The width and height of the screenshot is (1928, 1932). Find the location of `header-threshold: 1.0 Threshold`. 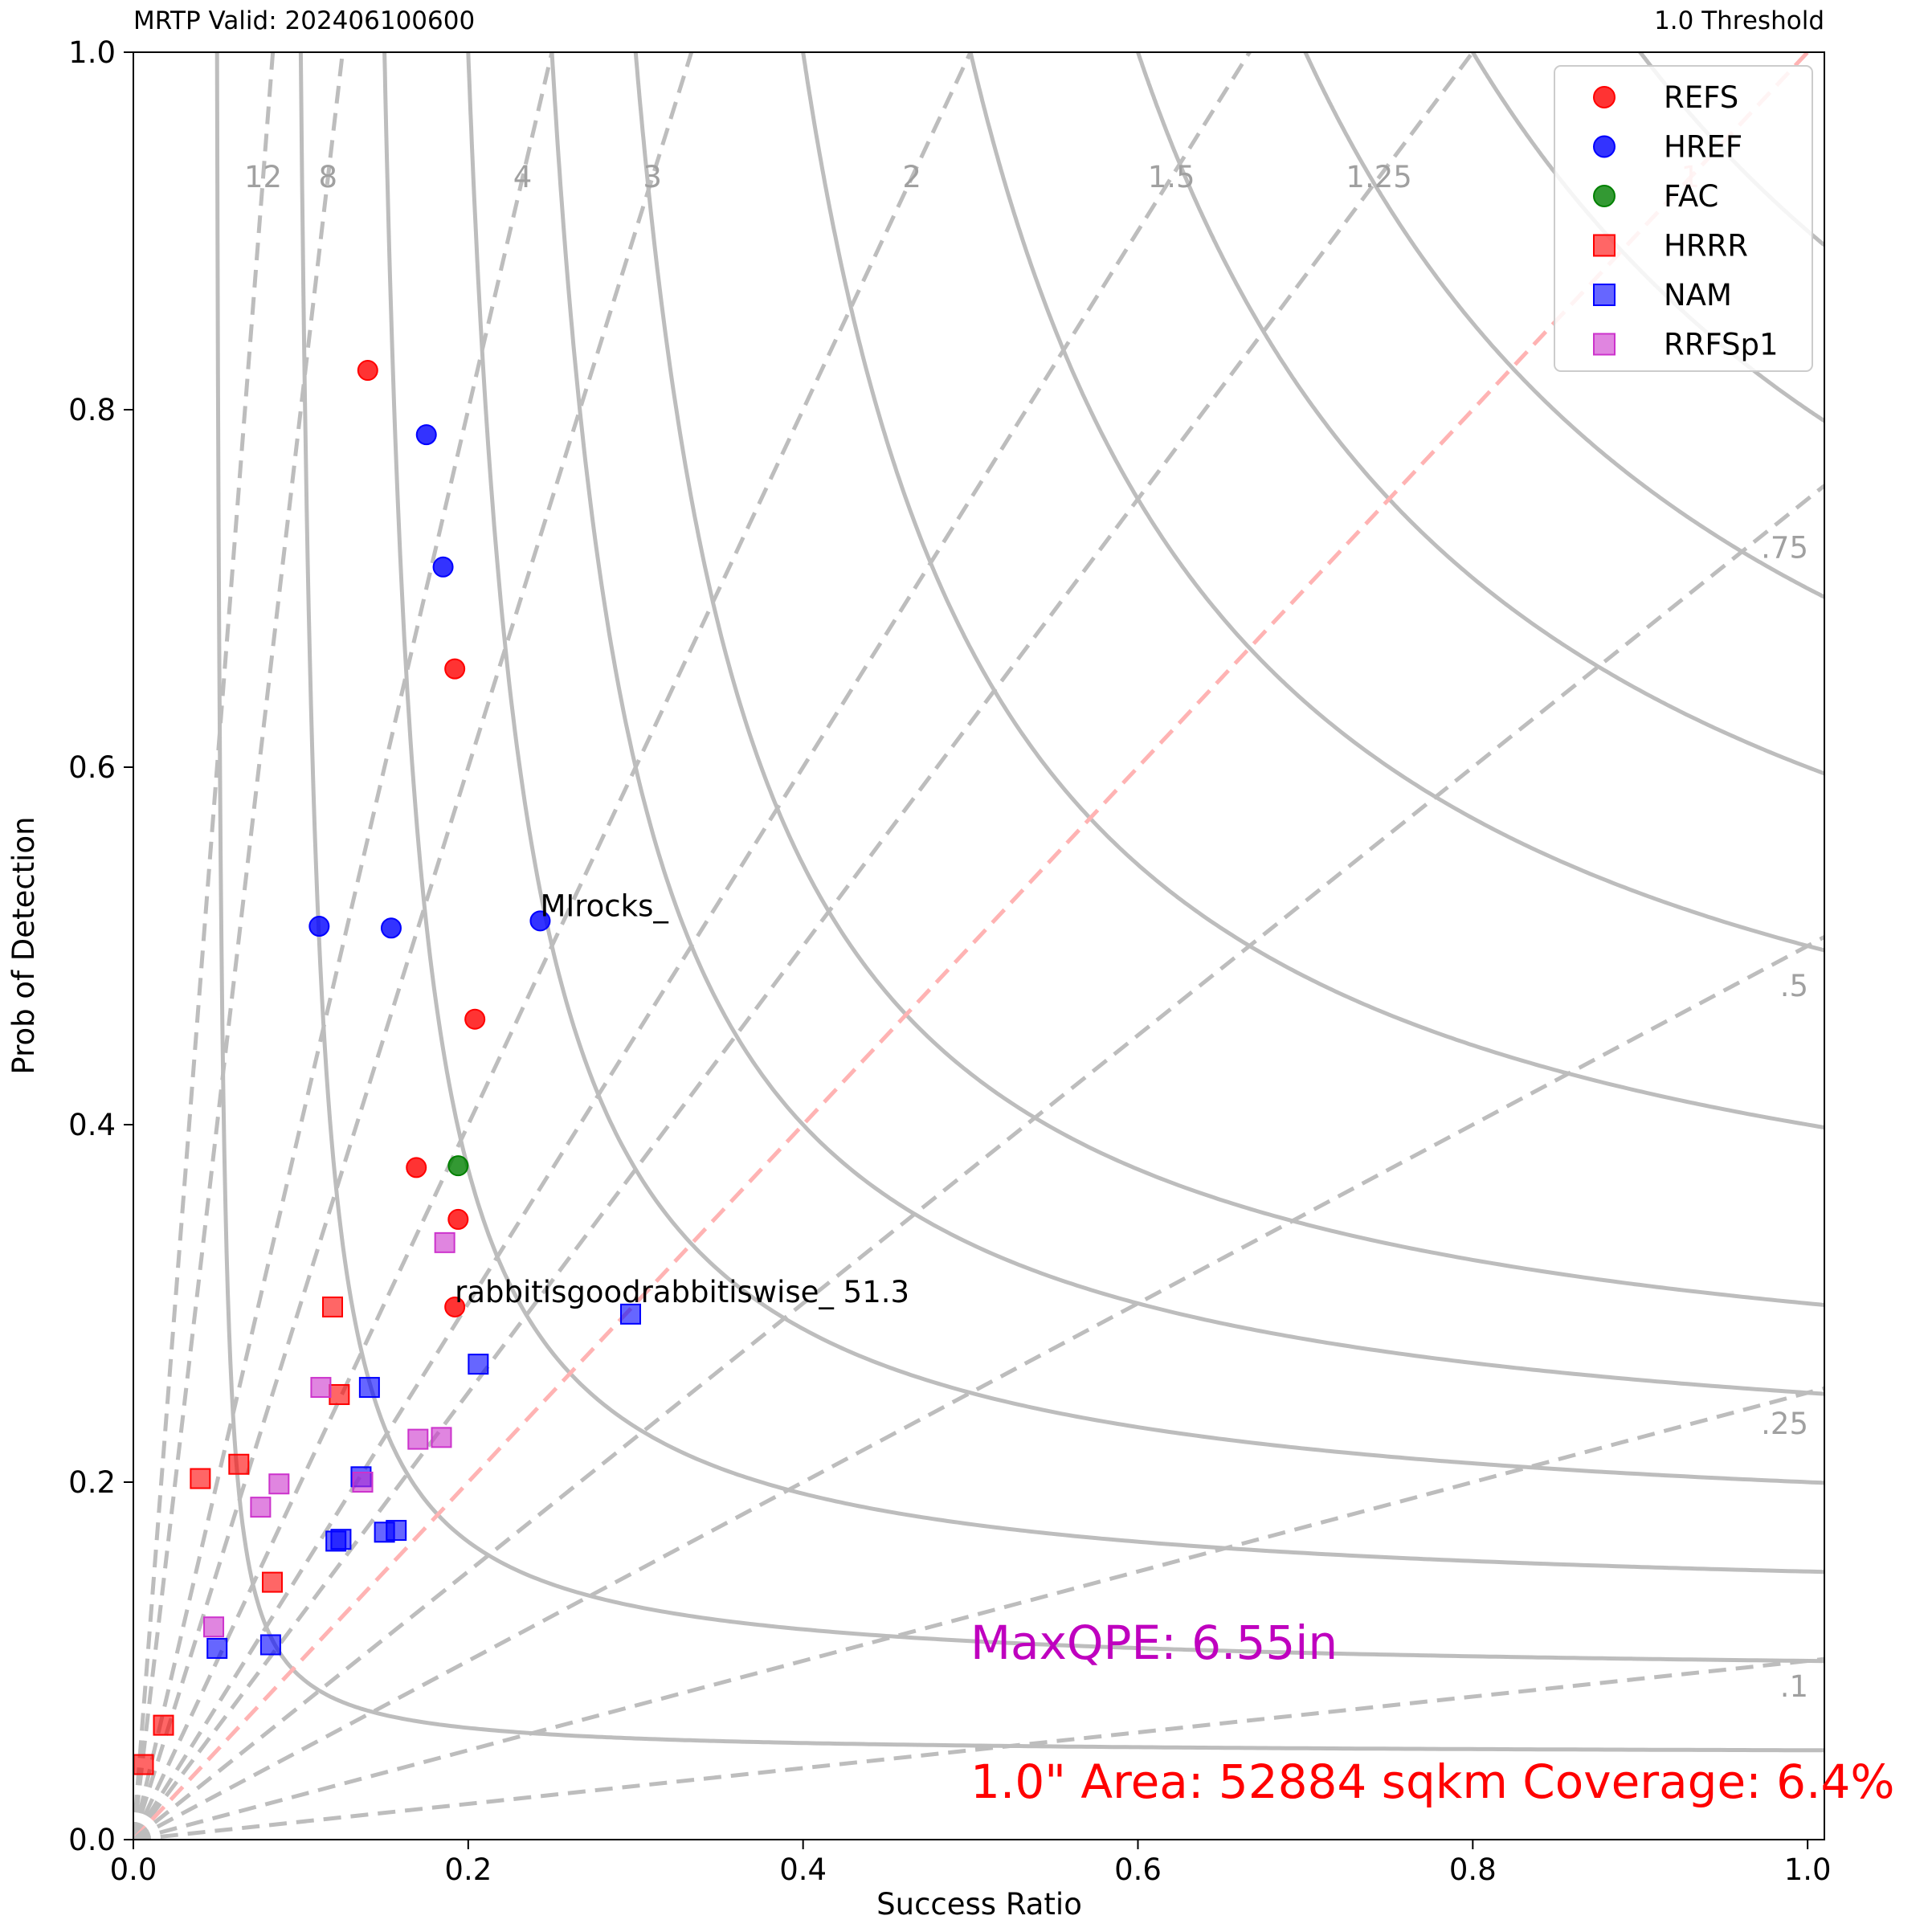

header-threshold: 1.0 Threshold is located at coordinates (1739, 21).